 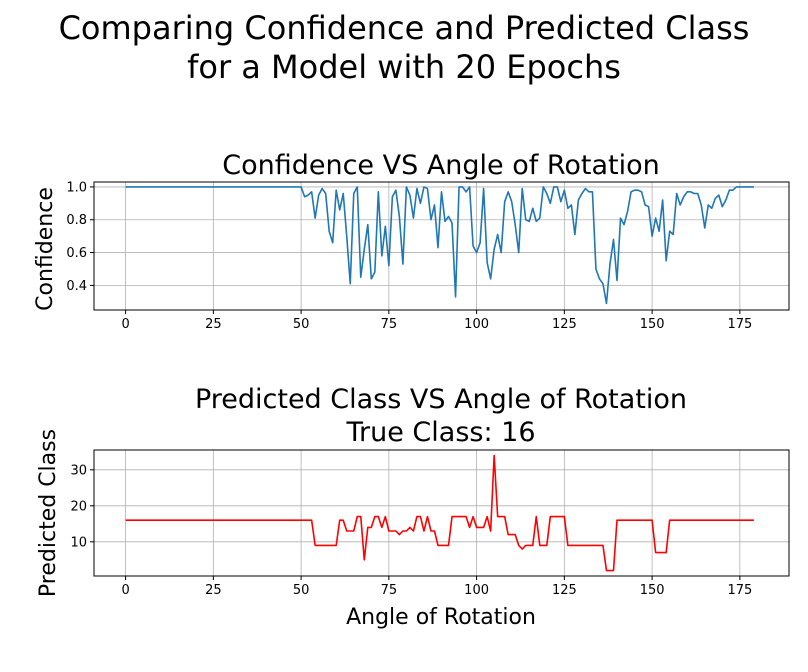 What do you see at coordinates (441, 165) in the screenshot?
I see `confidence-chart-title: Confidence VS Angle of Rotation` at bounding box center [441, 165].